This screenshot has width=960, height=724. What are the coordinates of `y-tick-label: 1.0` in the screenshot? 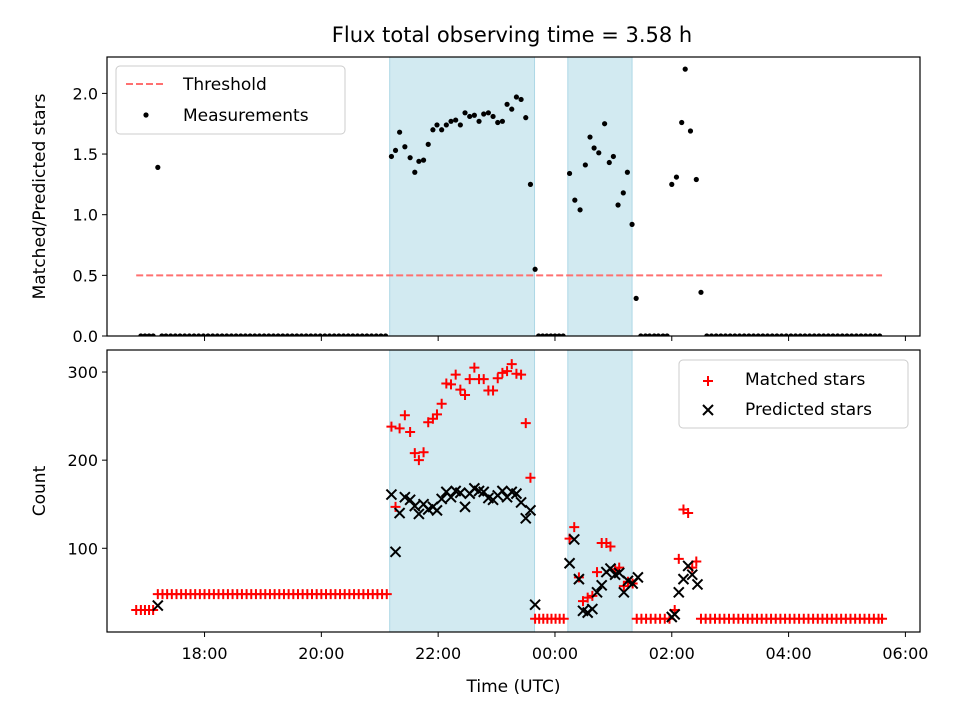 It's located at (85, 215).